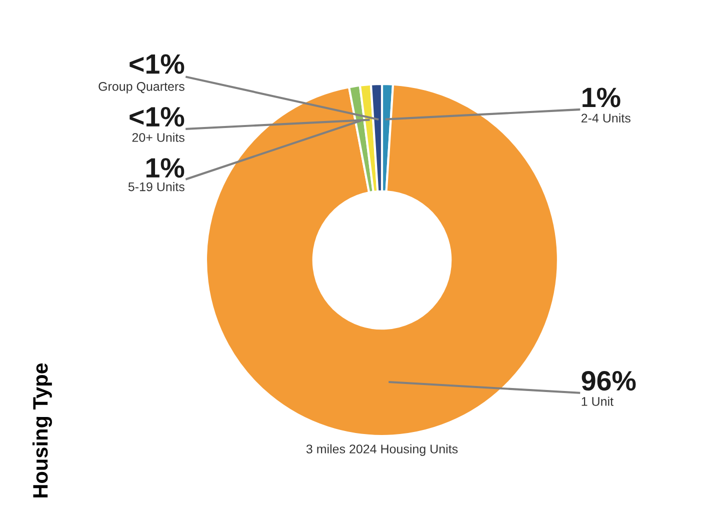  I want to click on slice-label: Group Quarters, so click(141, 88).